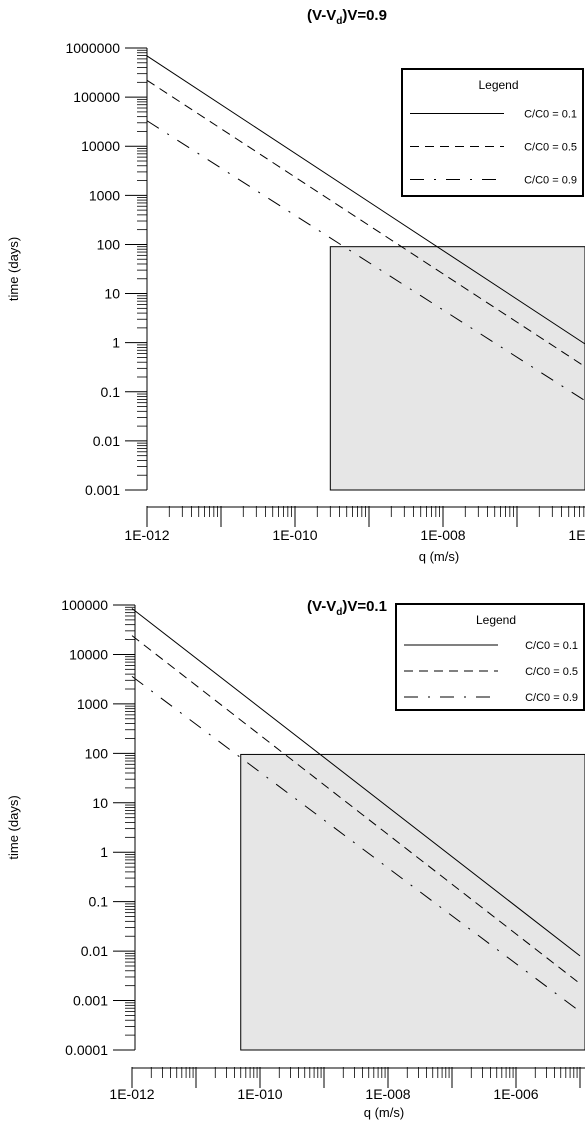 This screenshot has width=585, height=1122. Describe the element at coordinates (364, 15) in the screenshot. I see `chart-title-suffix: )V=0.9` at that location.